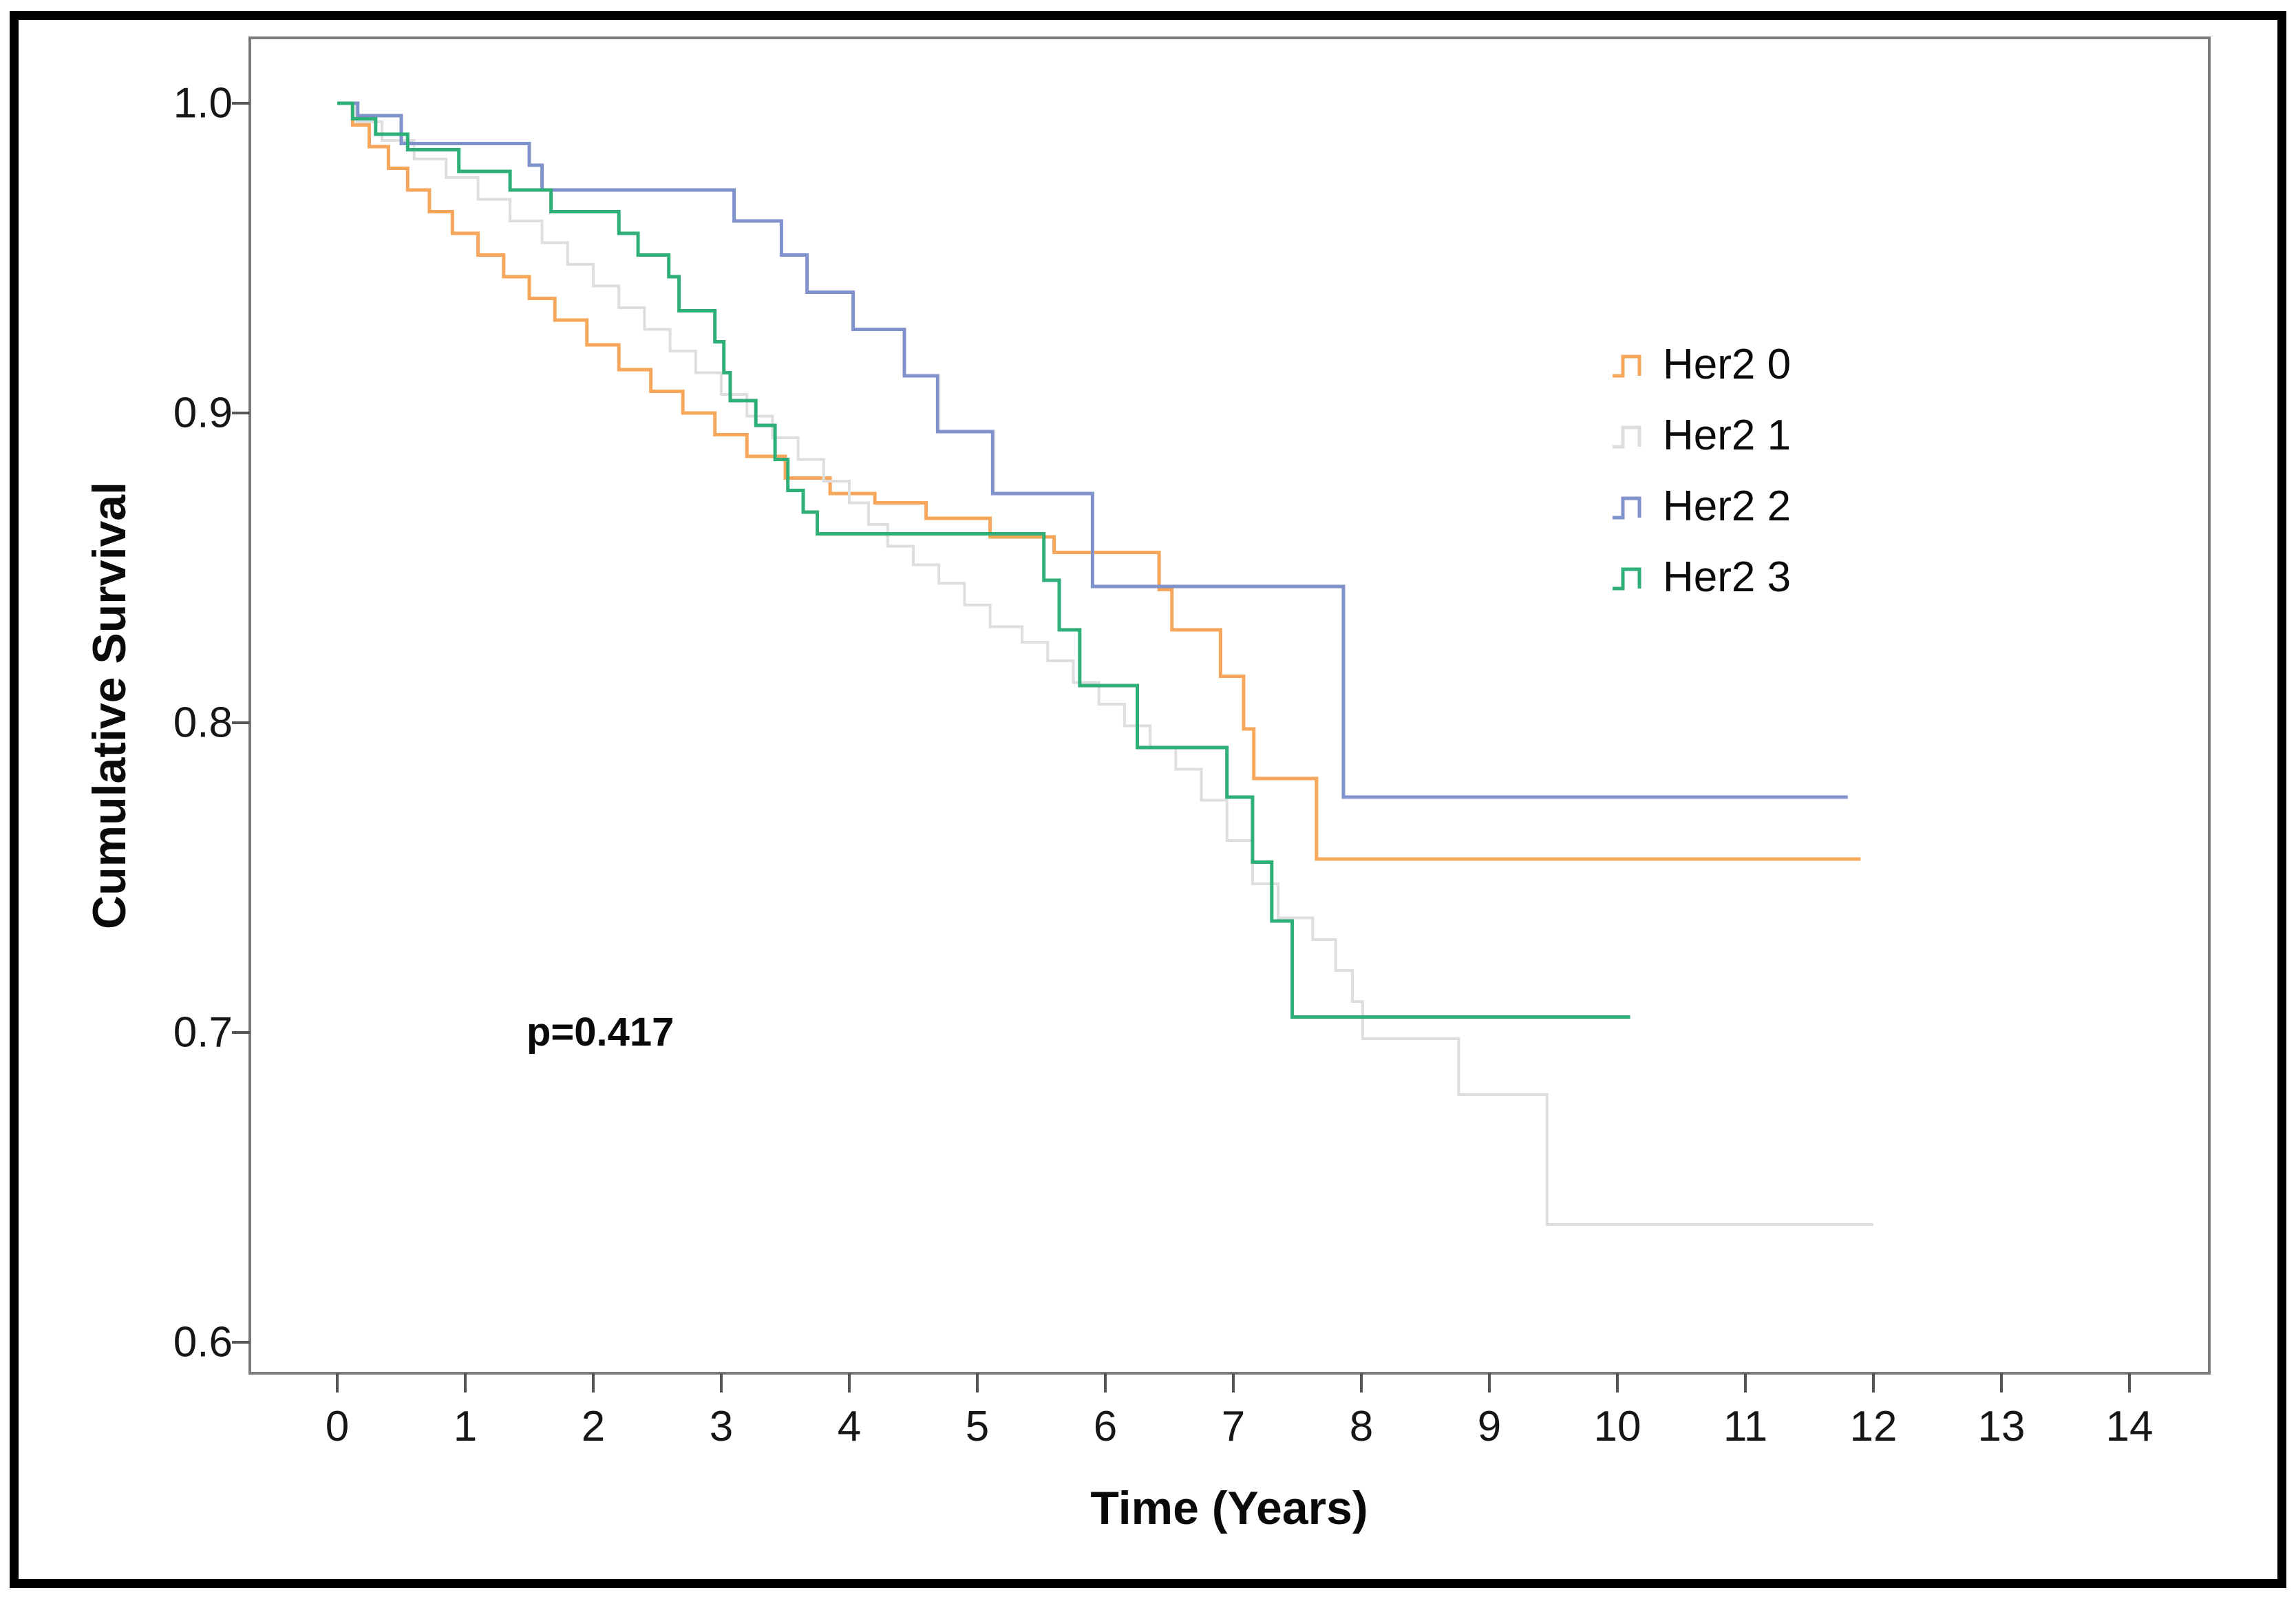 This screenshot has width=2296, height=1599. I want to click on y-tick-label: 1.0, so click(203, 103).